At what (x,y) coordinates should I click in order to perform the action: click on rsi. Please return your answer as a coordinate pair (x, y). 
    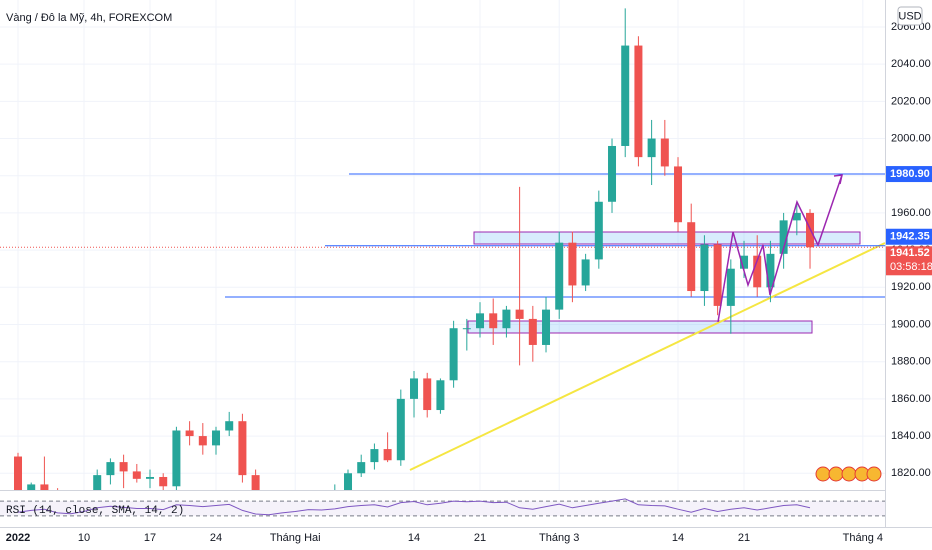
    Looking at the image, I should click on (442, 507).